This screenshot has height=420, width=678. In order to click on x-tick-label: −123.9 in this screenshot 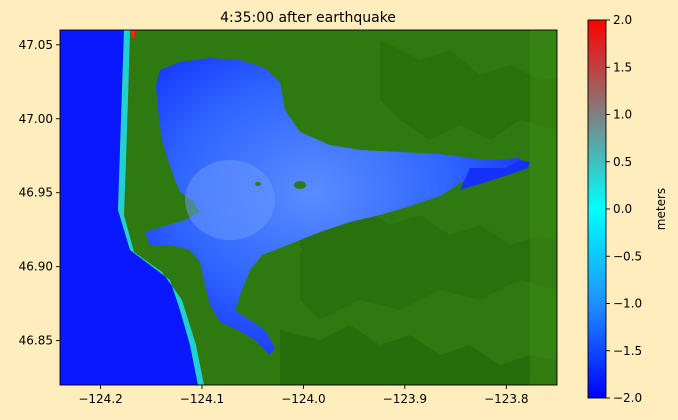, I will do `click(405, 399)`.